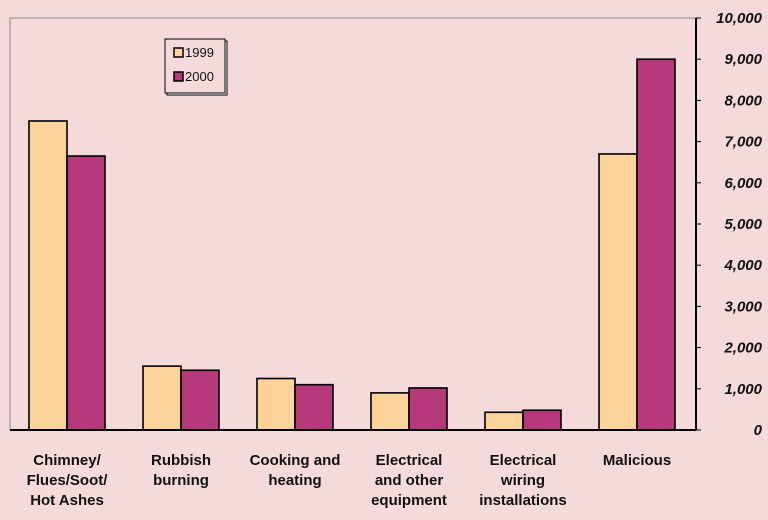  Describe the element at coordinates (523, 500) in the screenshot. I see `category-label-line: installations` at that location.